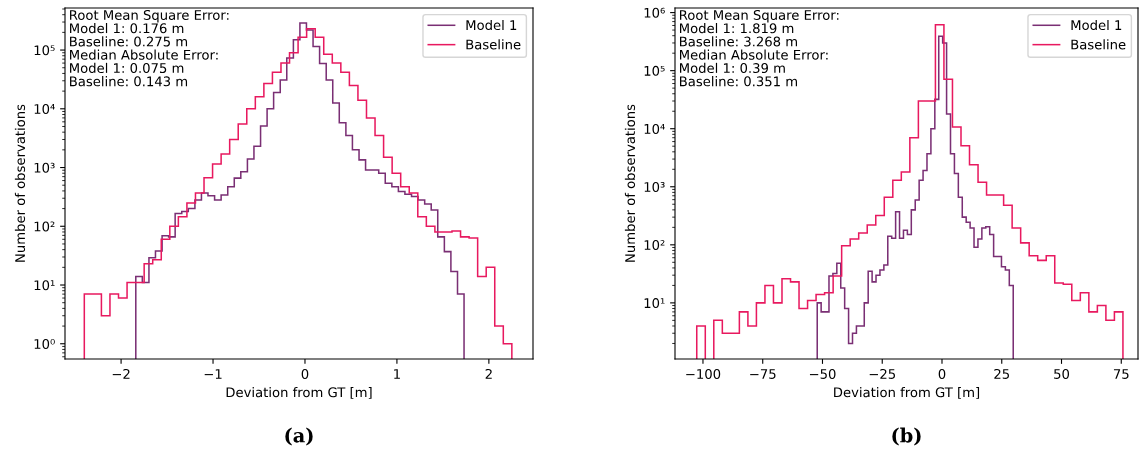 This screenshot has width=1146, height=456. Describe the element at coordinates (1121, 374) in the screenshot. I see `x-tick-label: 75` at that location.